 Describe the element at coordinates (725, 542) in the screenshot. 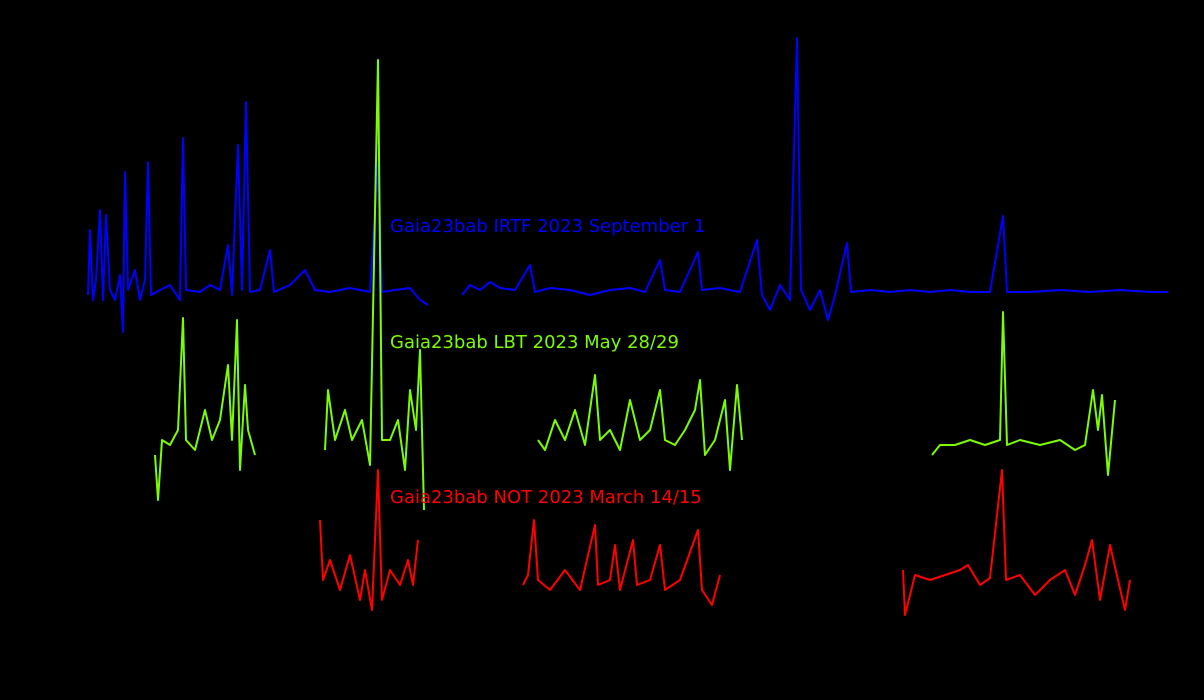

I see `spectrum-line` at that location.